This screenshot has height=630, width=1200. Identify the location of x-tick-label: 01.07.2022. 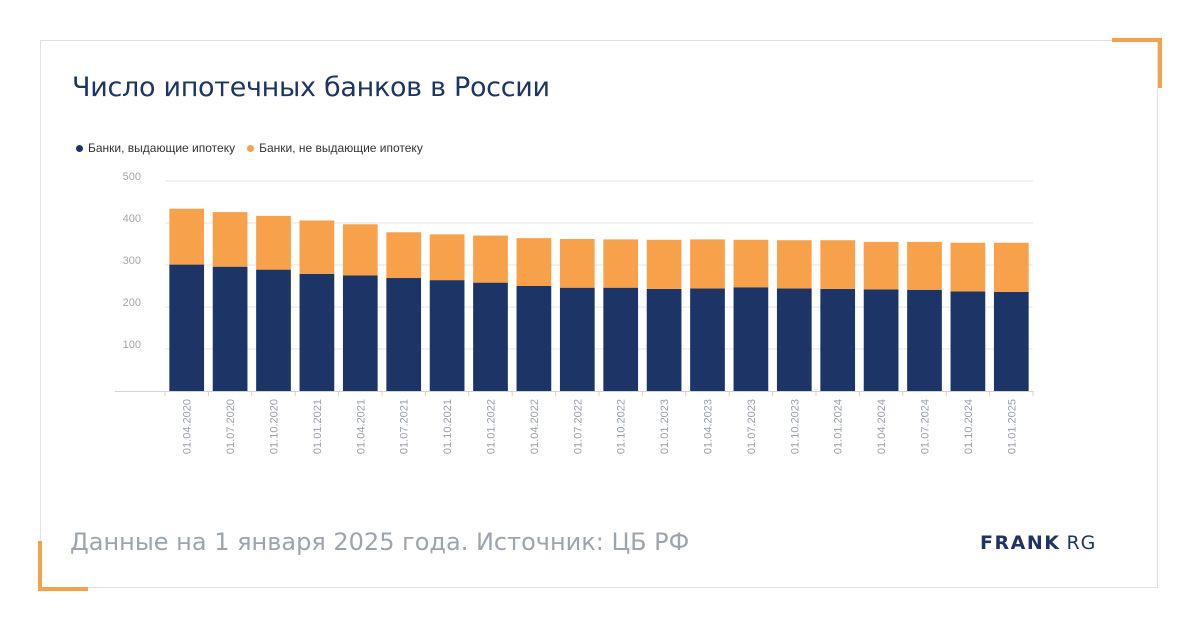
(578, 426).